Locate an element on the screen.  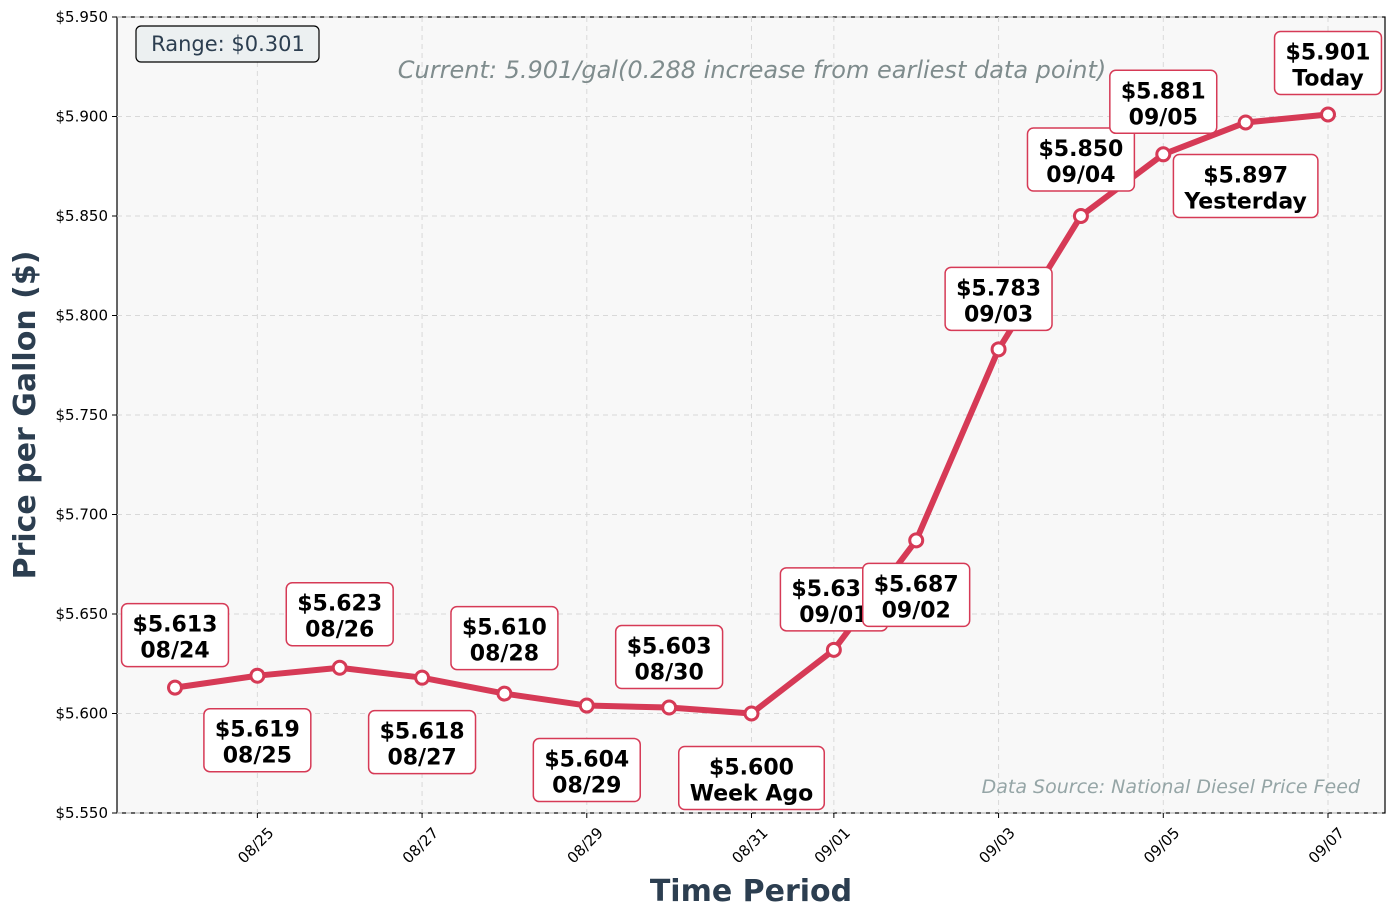
data-label-price: $5.687 is located at coordinates (916, 584).